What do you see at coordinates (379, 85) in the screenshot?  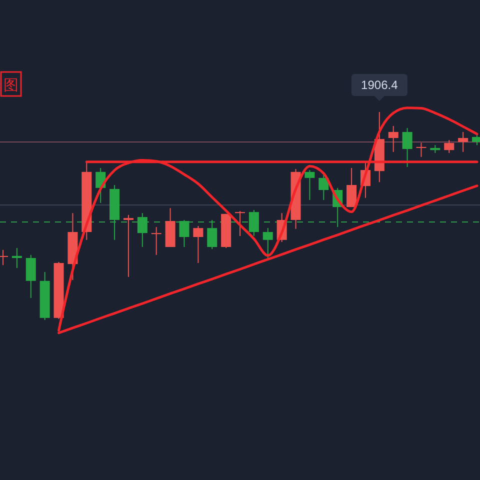 I see `annotation: 1906.4` at bounding box center [379, 85].